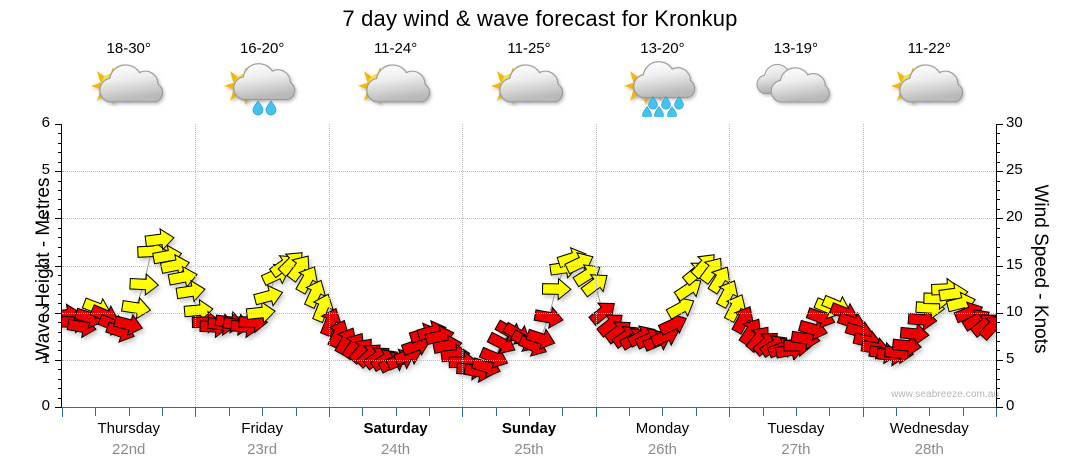 The height and width of the screenshot is (475, 1080). What do you see at coordinates (929, 89) in the screenshot?
I see `sun-cloud-icon` at bounding box center [929, 89].